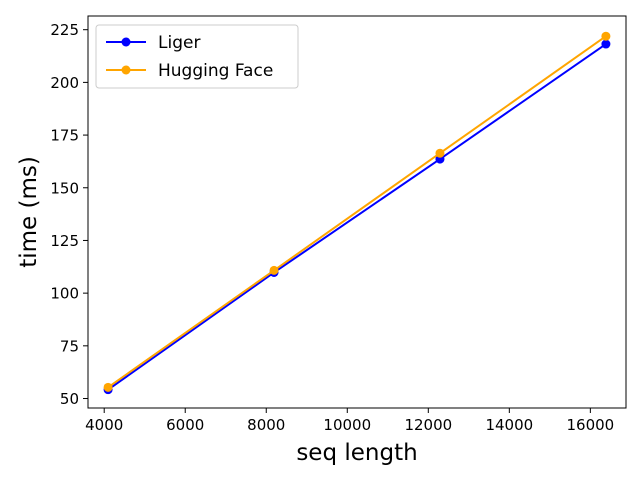 The image size is (640, 484). Describe the element at coordinates (64, 83) in the screenshot. I see `y-tick-label: 200` at that location.